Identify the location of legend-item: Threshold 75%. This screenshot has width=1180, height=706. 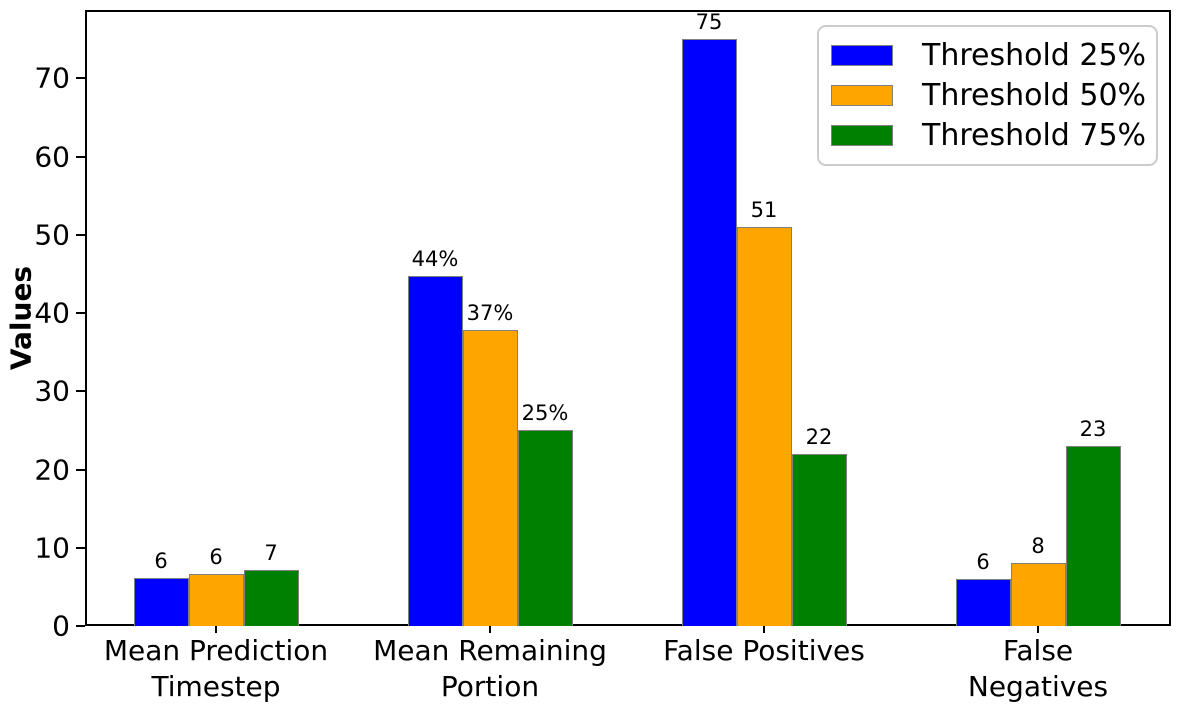
(988, 135).